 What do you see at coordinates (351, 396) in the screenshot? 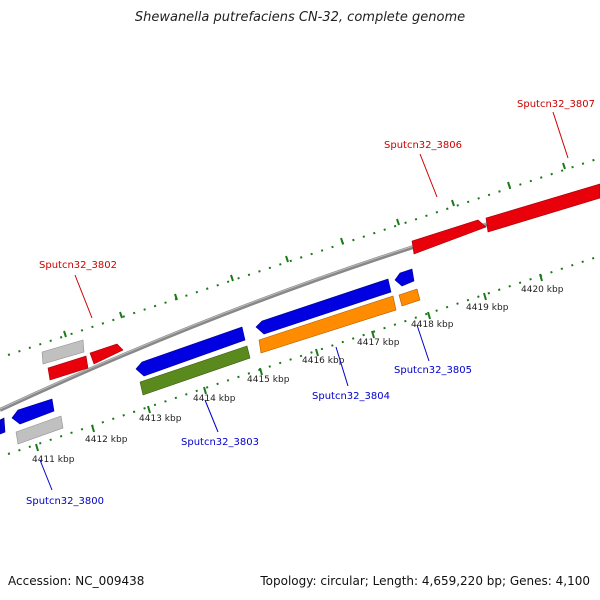
I see `gene-label-sputcn32-3804: Sputcn32_3804` at bounding box center [351, 396].